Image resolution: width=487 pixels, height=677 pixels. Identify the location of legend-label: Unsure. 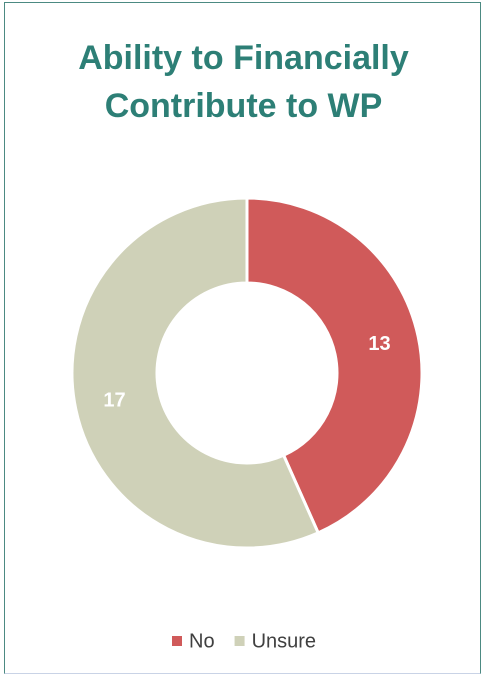
(284, 641).